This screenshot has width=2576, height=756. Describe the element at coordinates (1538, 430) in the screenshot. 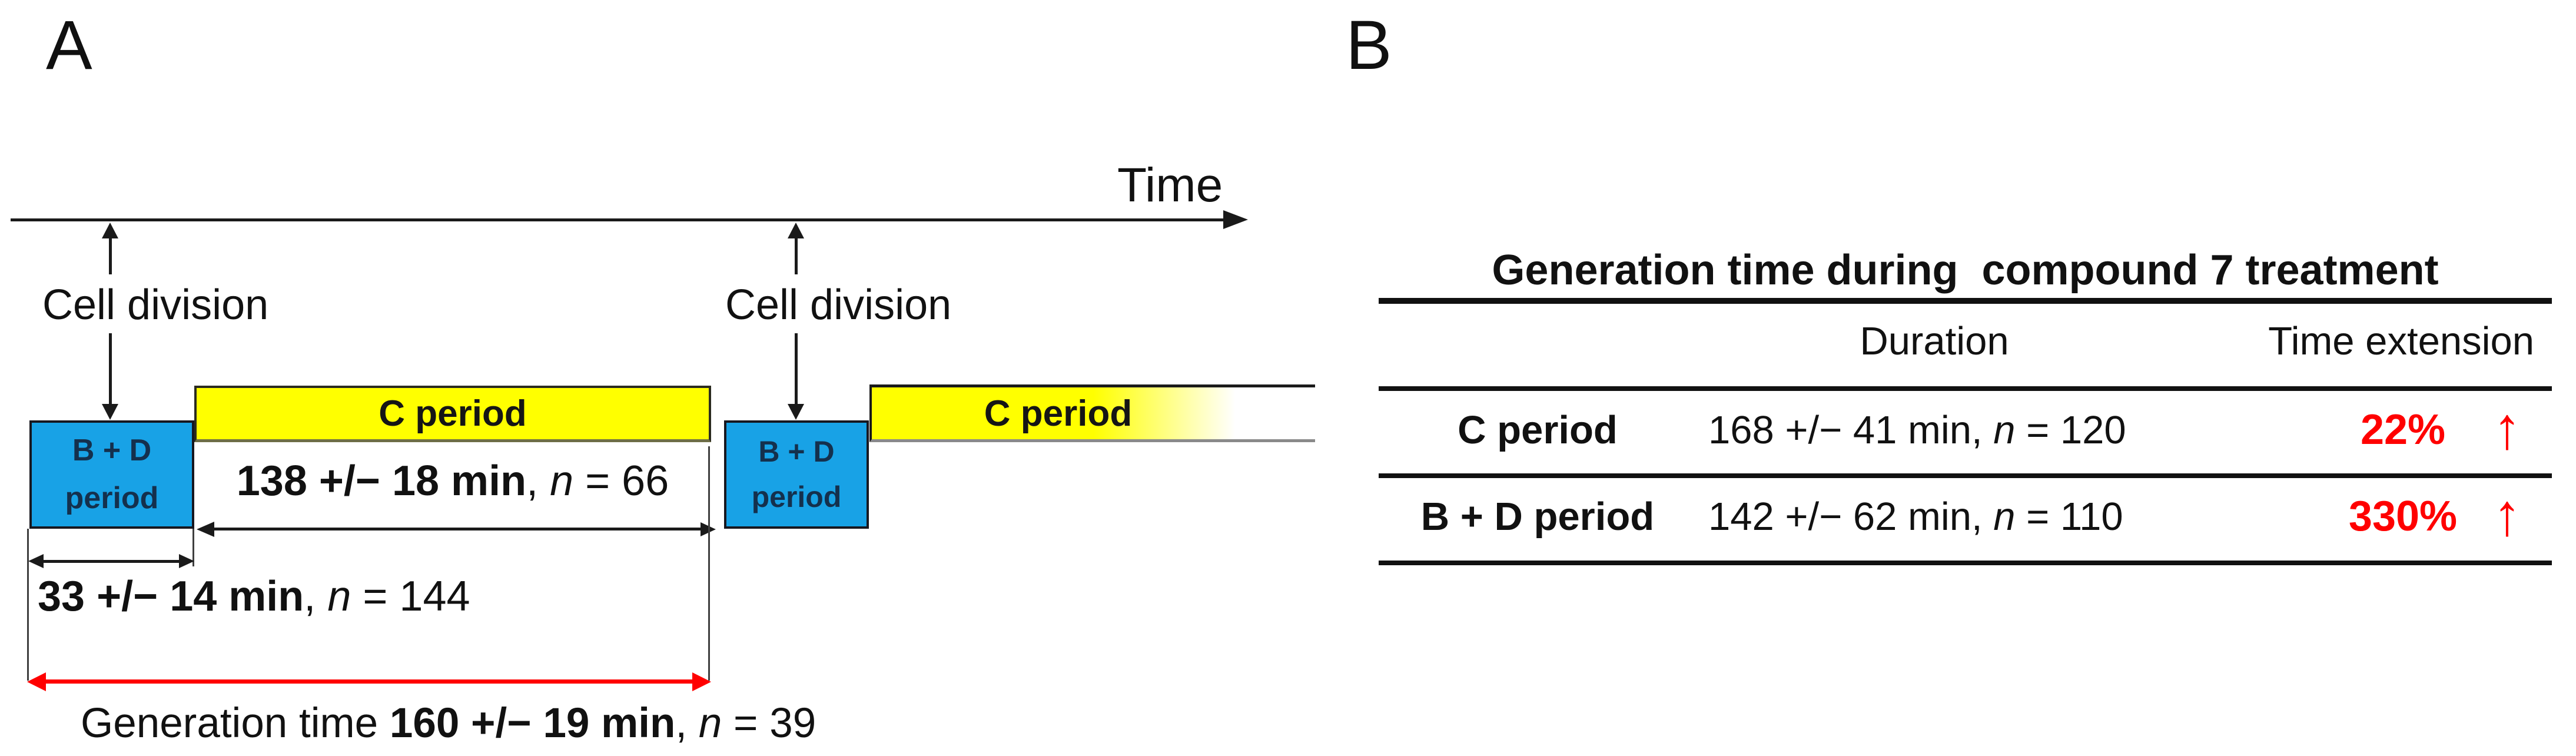

I see `row-name: C period` at that location.